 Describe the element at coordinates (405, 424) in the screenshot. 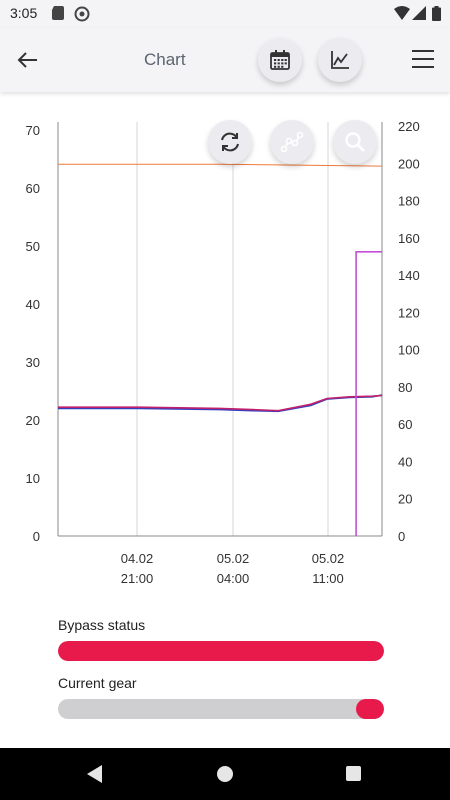

I see `y-right-tick-label: 60` at that location.